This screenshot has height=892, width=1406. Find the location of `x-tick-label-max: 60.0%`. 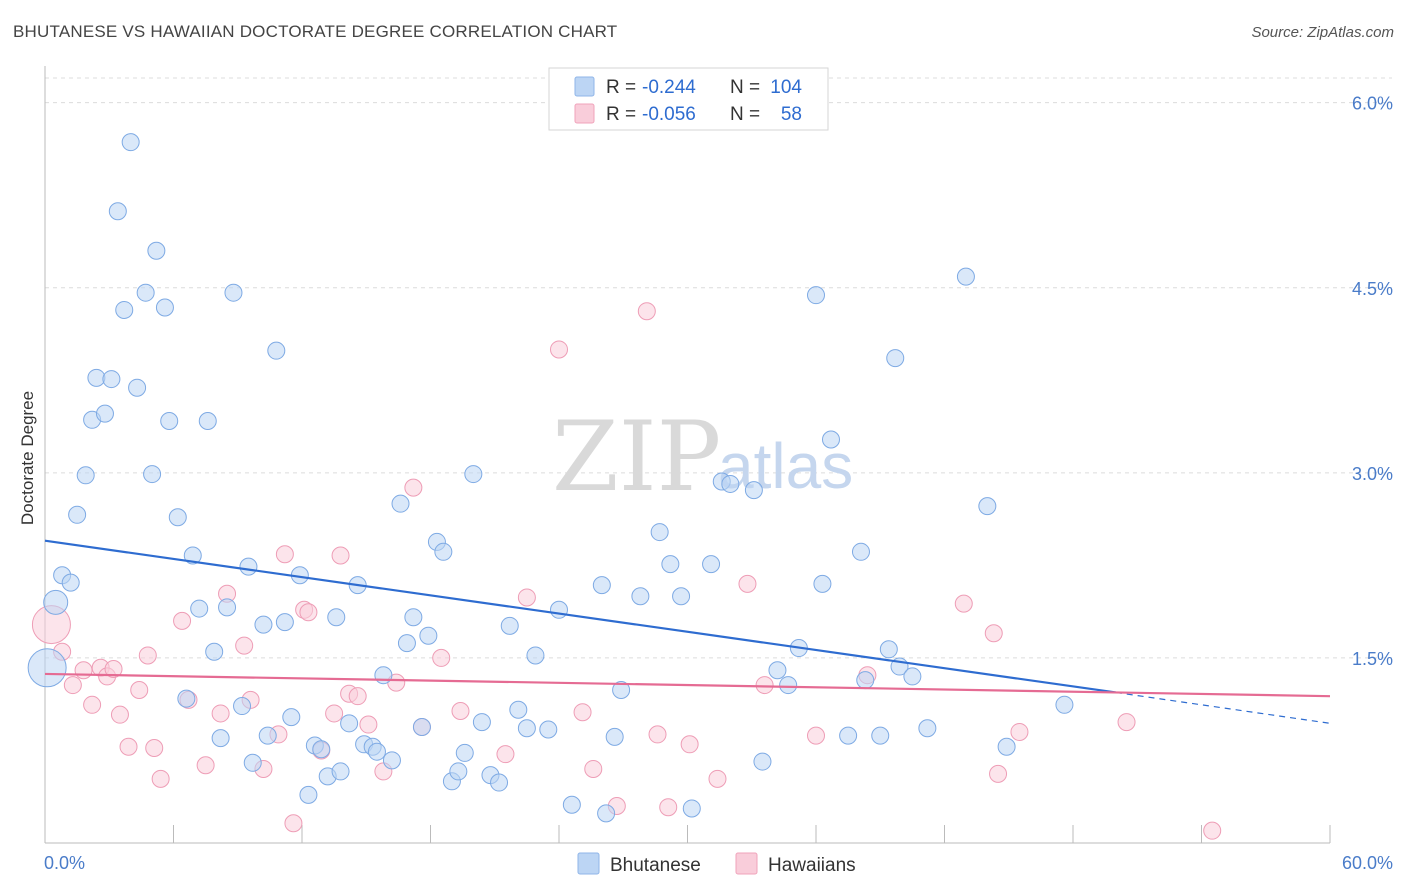

x-tick-label-max: 60.0% is located at coordinates (1367, 863).